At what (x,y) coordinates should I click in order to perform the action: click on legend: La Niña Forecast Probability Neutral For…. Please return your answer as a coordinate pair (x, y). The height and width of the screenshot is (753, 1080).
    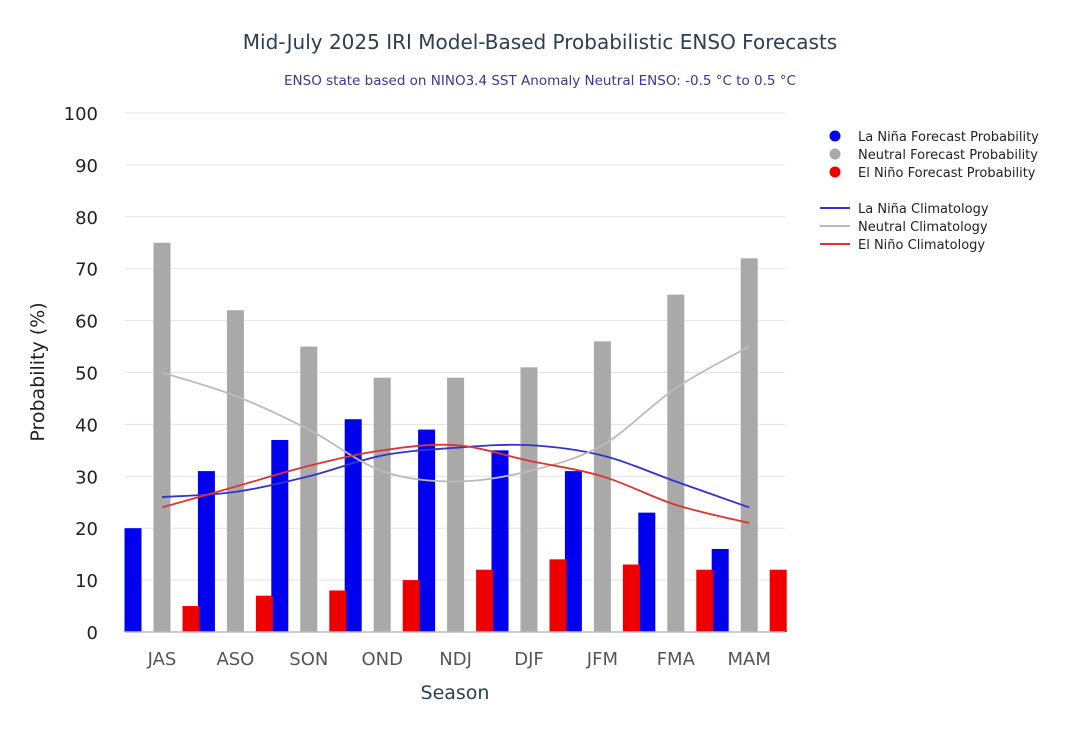
    Looking at the image, I should click on (929, 191).